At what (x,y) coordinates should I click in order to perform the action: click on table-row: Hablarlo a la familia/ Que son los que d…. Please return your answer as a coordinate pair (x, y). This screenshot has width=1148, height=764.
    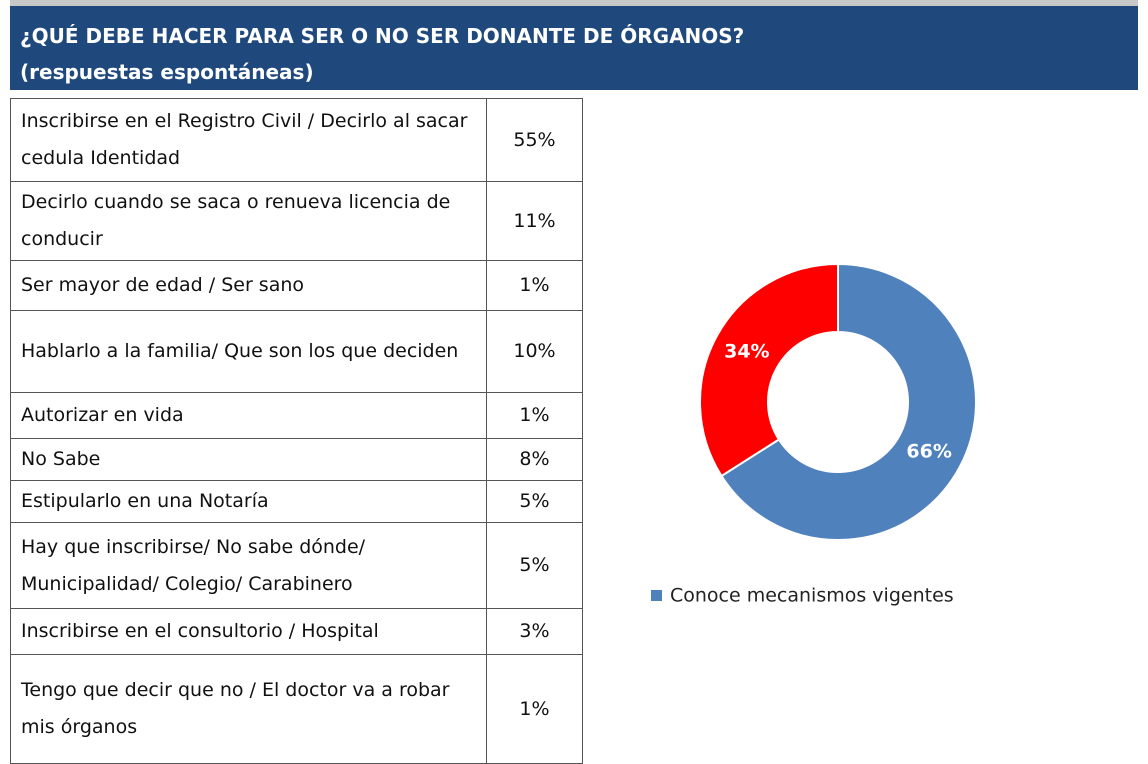
    Looking at the image, I should click on (296, 351).